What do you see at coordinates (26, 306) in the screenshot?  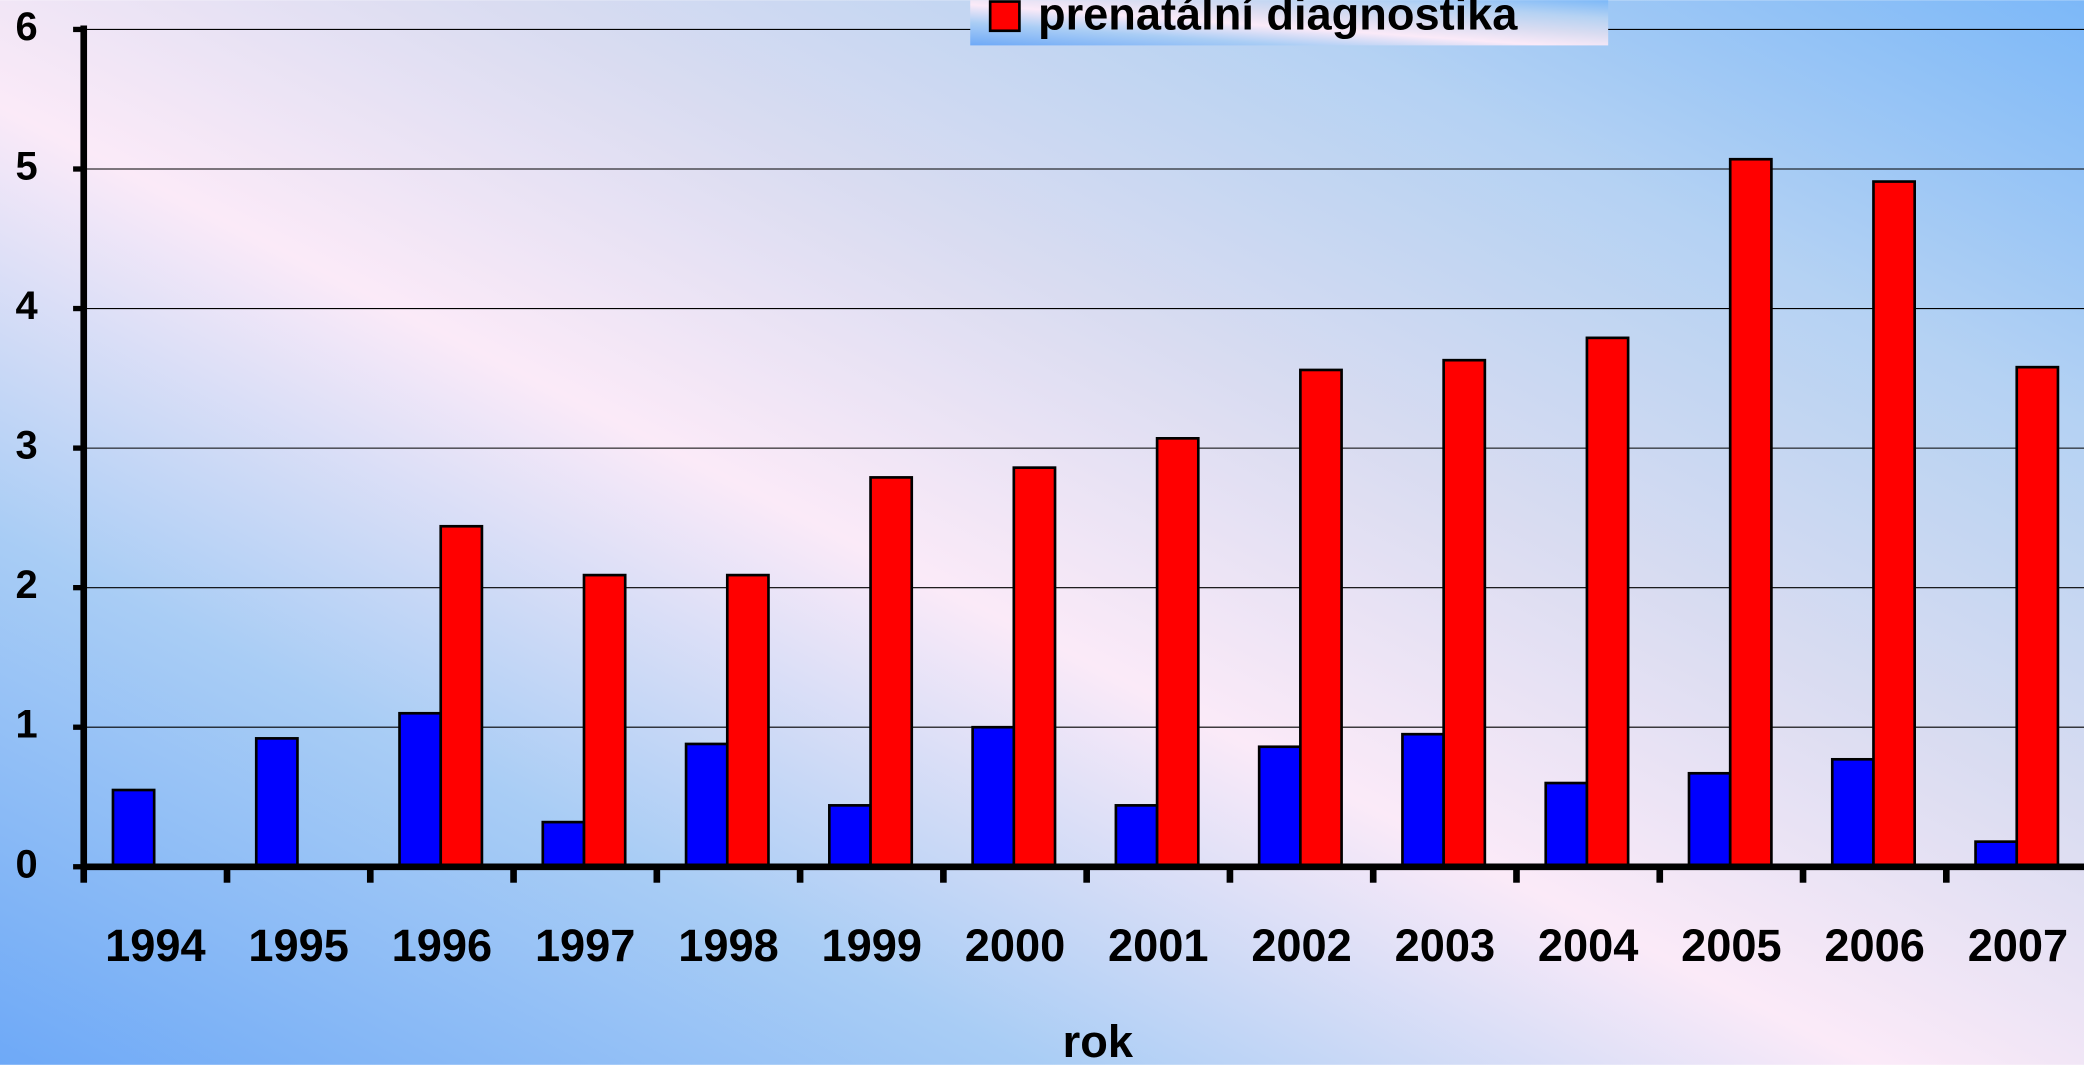 I see `y-tick-label: 4` at bounding box center [26, 306].